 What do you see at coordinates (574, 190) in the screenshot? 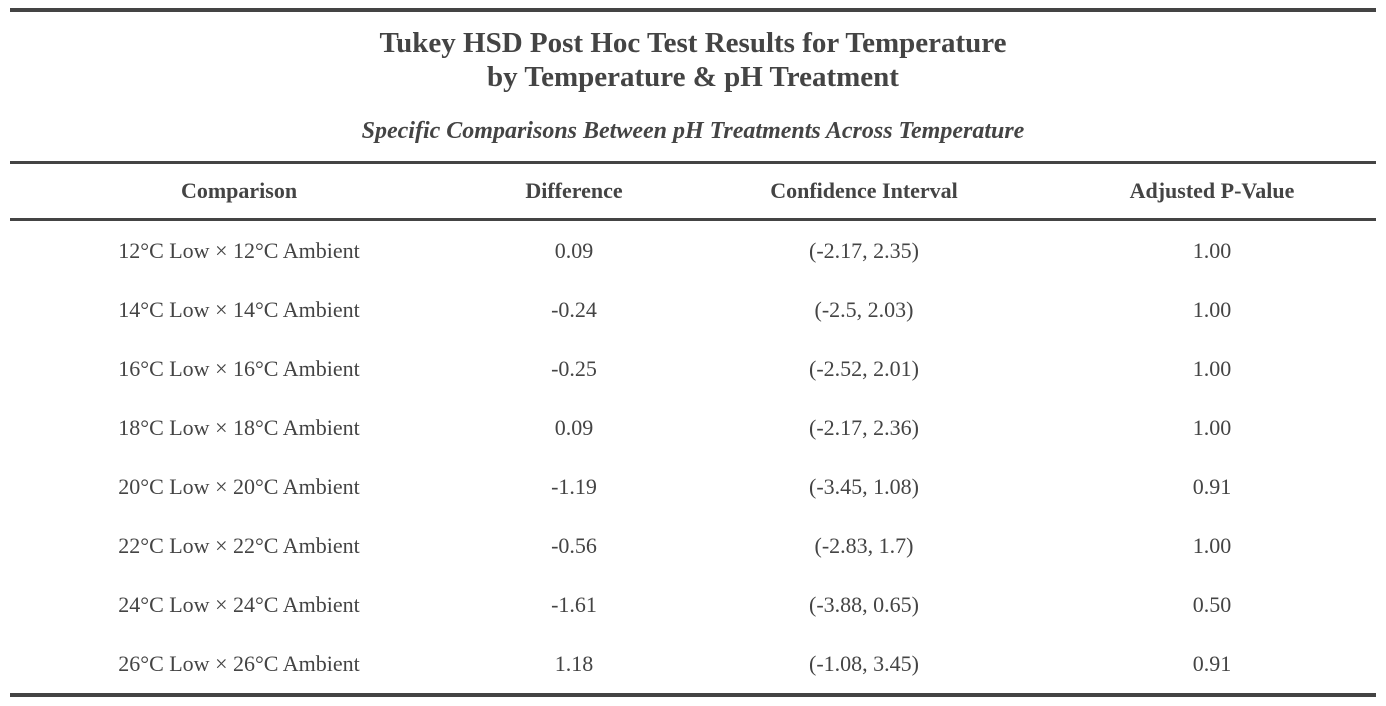
I see `column-header-difference: Difference` at bounding box center [574, 190].